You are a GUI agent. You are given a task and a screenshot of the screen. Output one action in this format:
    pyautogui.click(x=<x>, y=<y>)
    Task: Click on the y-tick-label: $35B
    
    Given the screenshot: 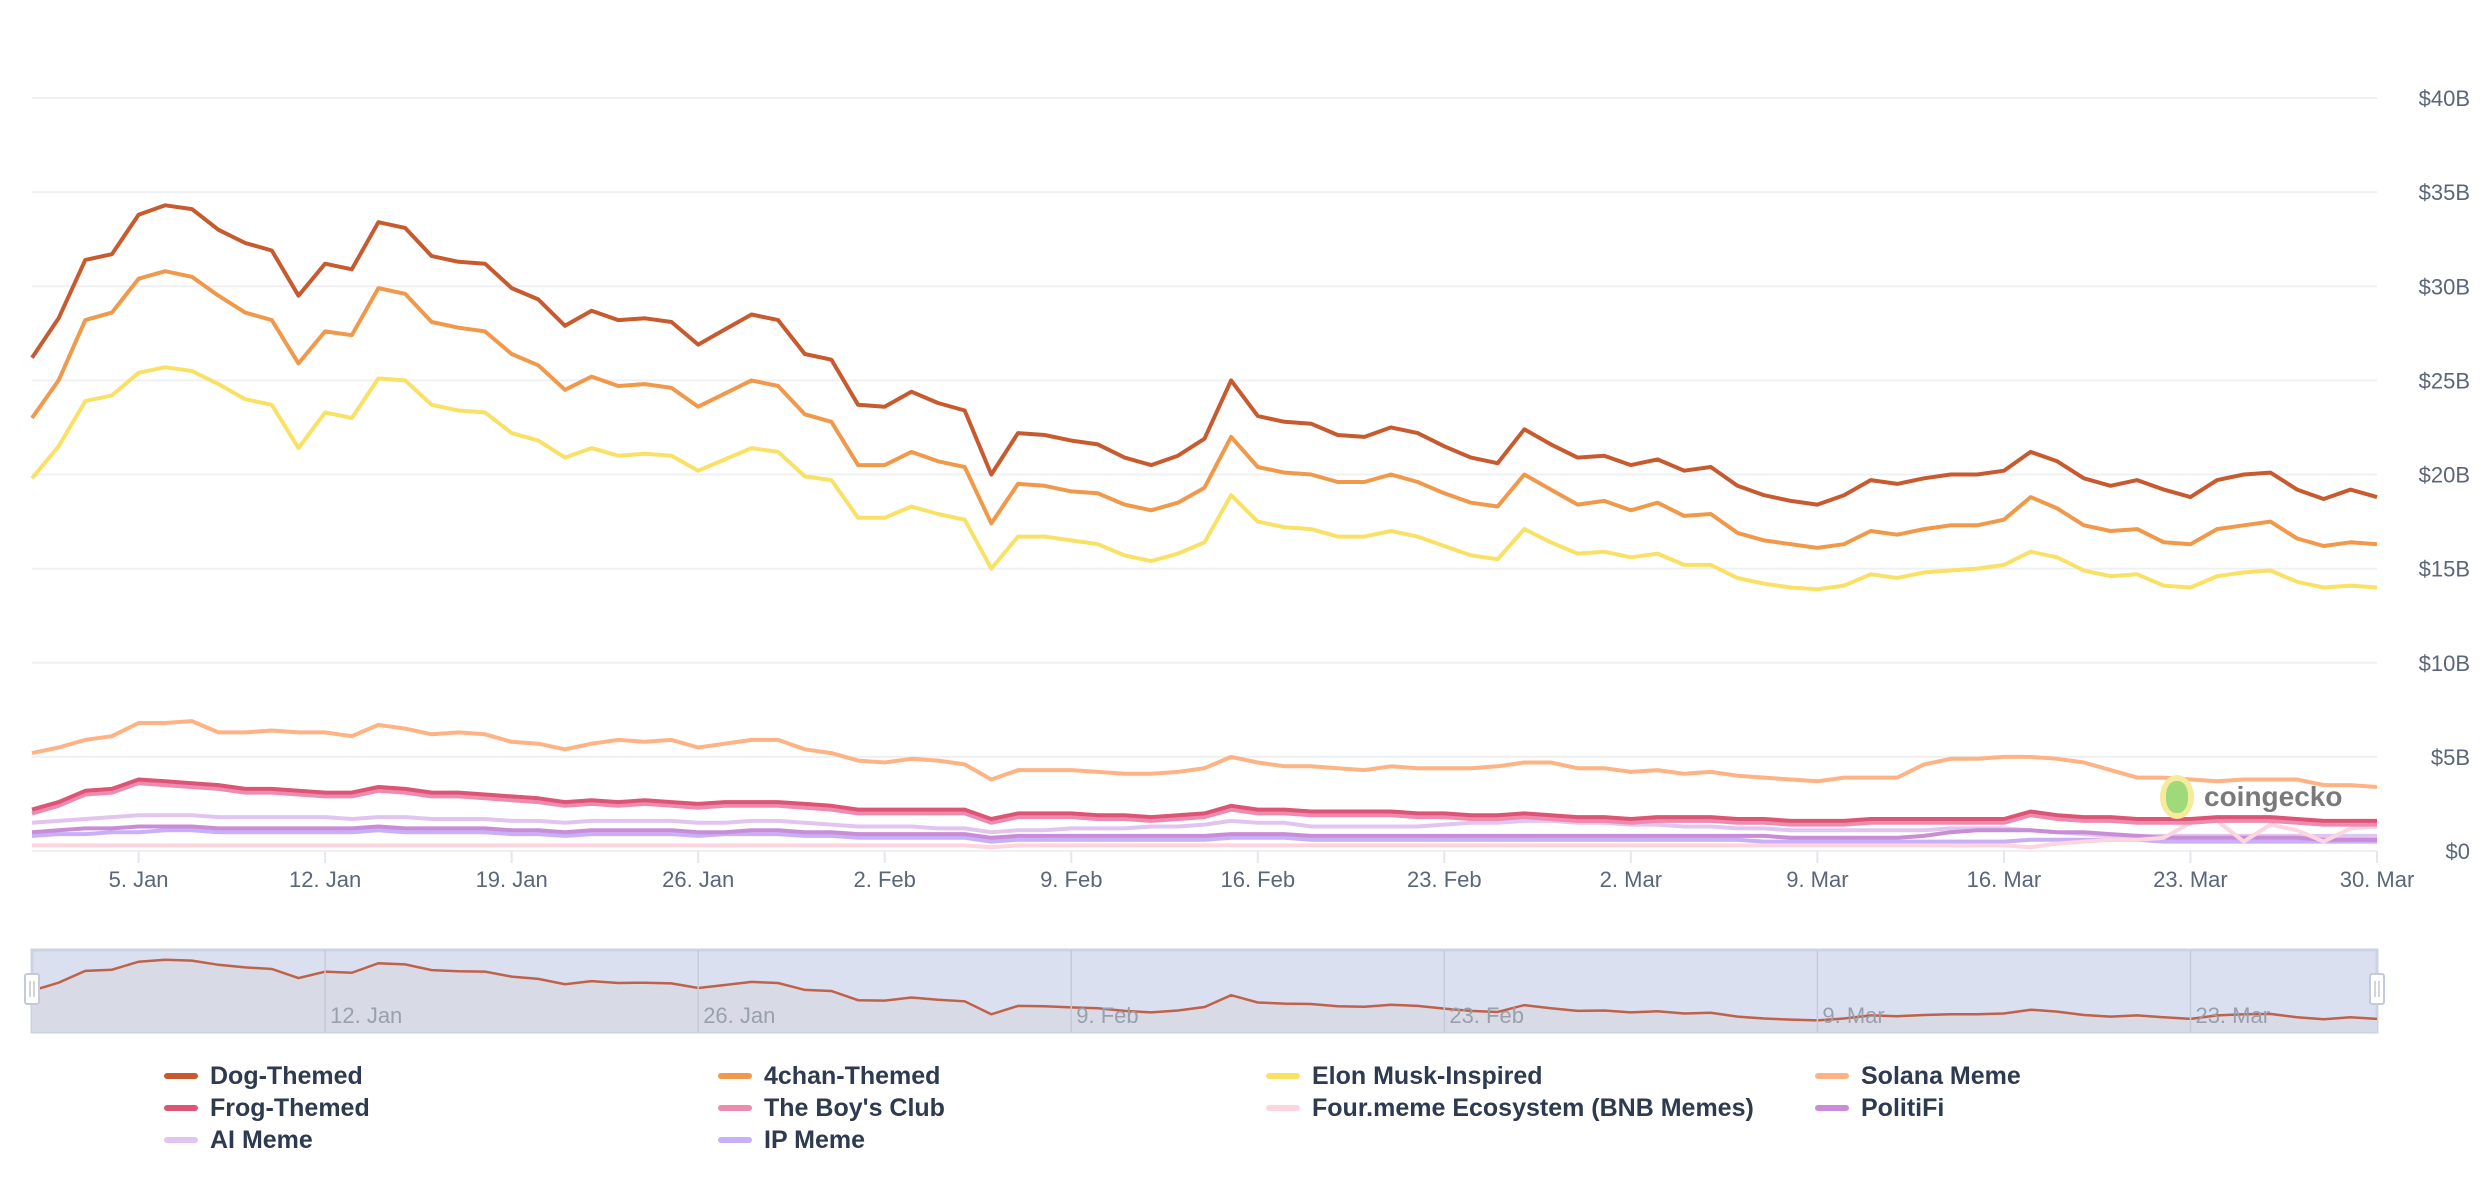 What is the action you would take?
    pyautogui.click(x=2444, y=192)
    